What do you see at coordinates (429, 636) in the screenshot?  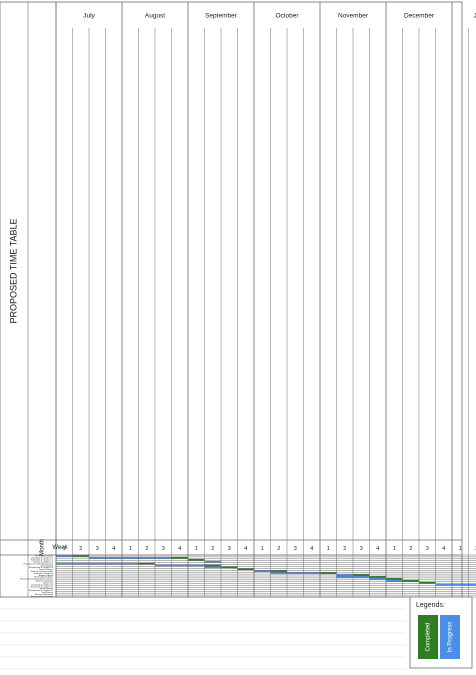 I see `legend-completed-label: Completed` at bounding box center [429, 636].